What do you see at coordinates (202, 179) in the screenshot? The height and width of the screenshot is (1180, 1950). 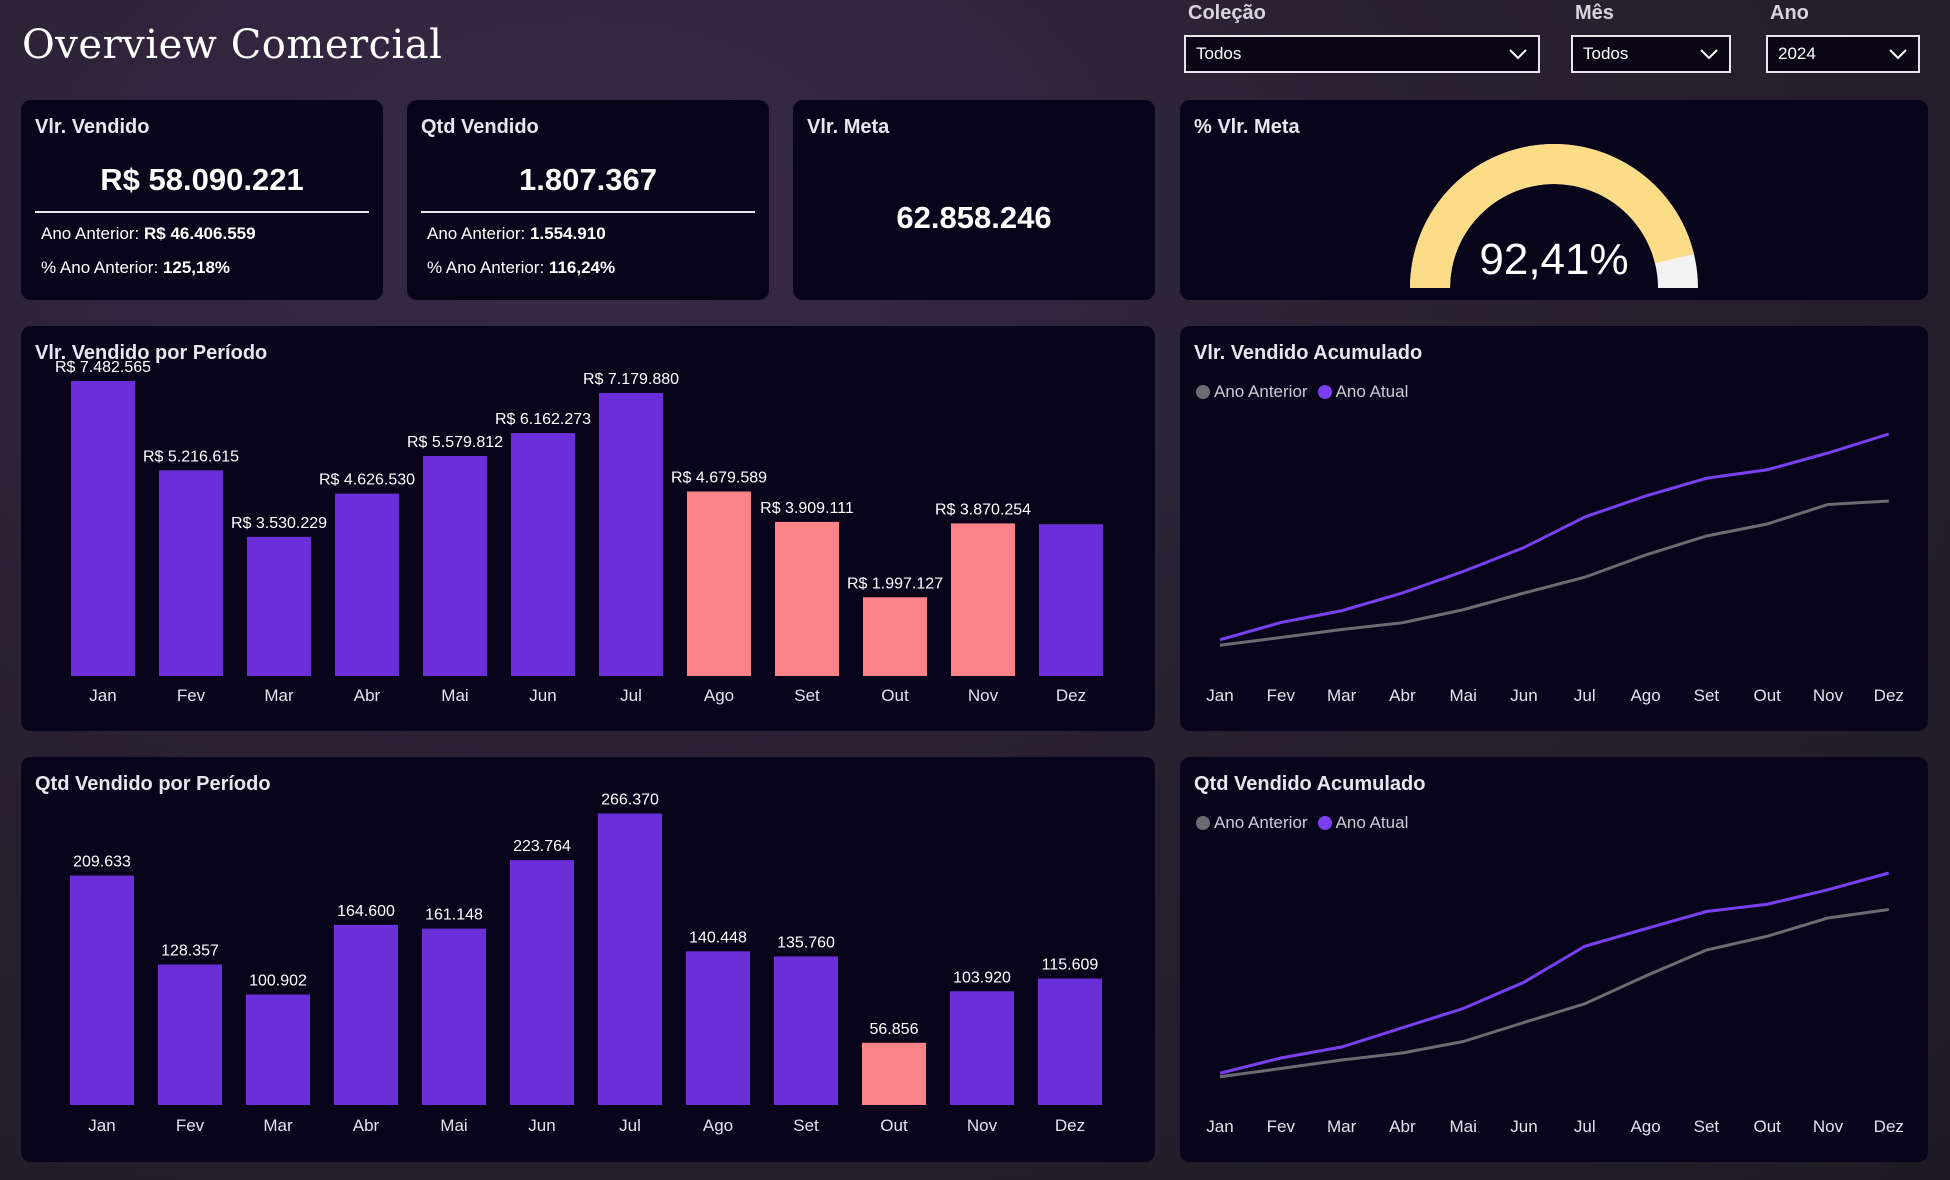 I see `kpi-value: R$ 58.090.221` at bounding box center [202, 179].